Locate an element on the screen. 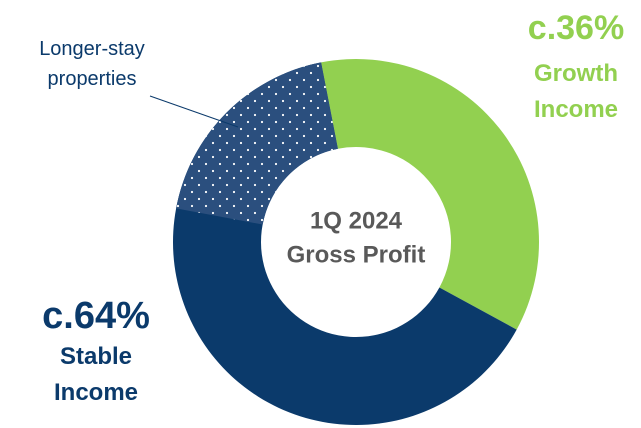 Image resolution: width=641 pixels, height=428 pixels. sub-segment is located at coordinates (257, 143).